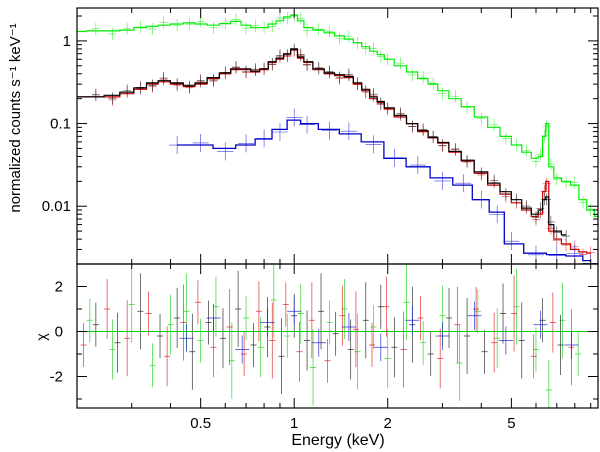 The width and height of the screenshot is (600, 452). Describe the element at coordinates (294, 423) in the screenshot. I see `x-tick-label: 1` at that location.